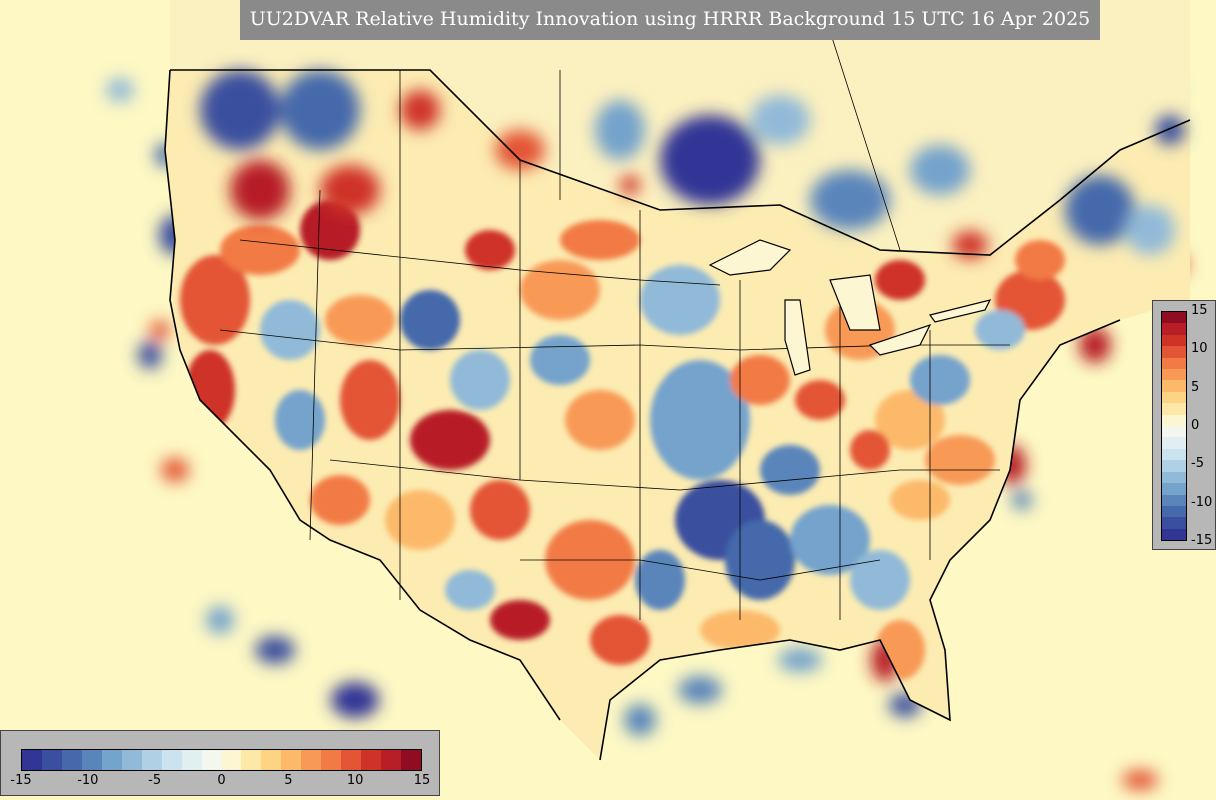  Describe the element at coordinates (850, 307) in the screenshot. I see `great-lakes` at that location.